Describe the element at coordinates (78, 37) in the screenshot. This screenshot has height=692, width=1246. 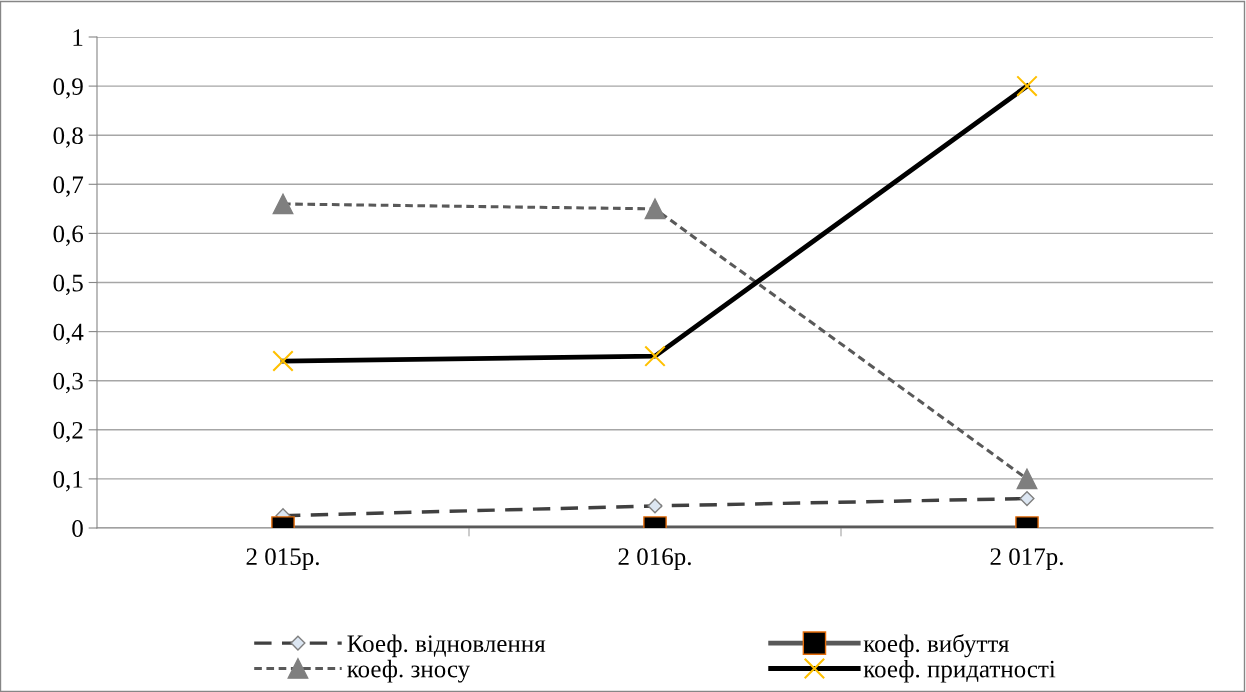
I see `y-tick-label: 1` at that location.